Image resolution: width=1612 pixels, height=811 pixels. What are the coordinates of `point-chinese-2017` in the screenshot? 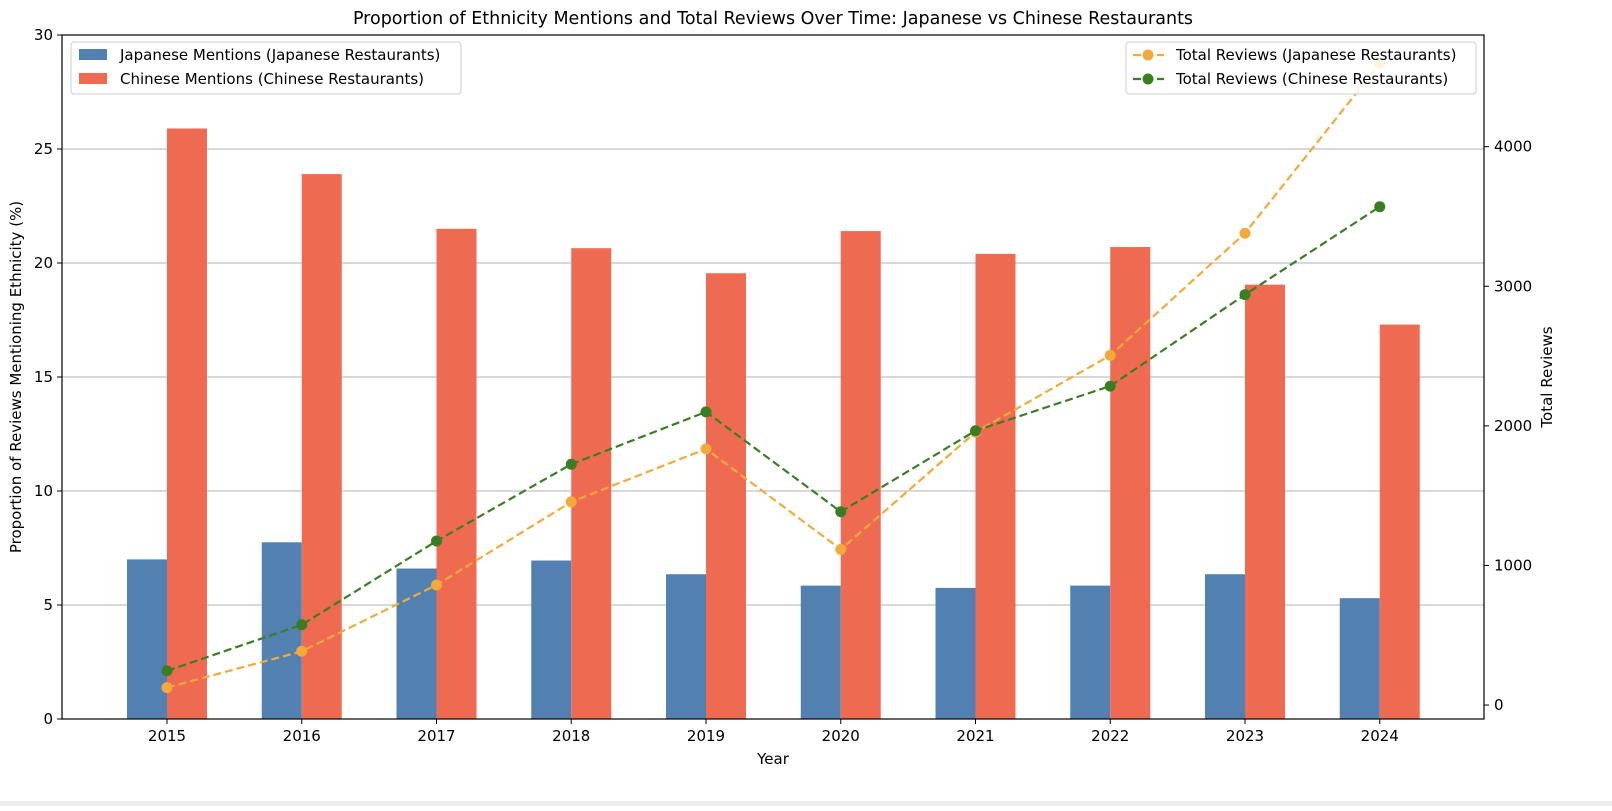 It's located at (436, 541).